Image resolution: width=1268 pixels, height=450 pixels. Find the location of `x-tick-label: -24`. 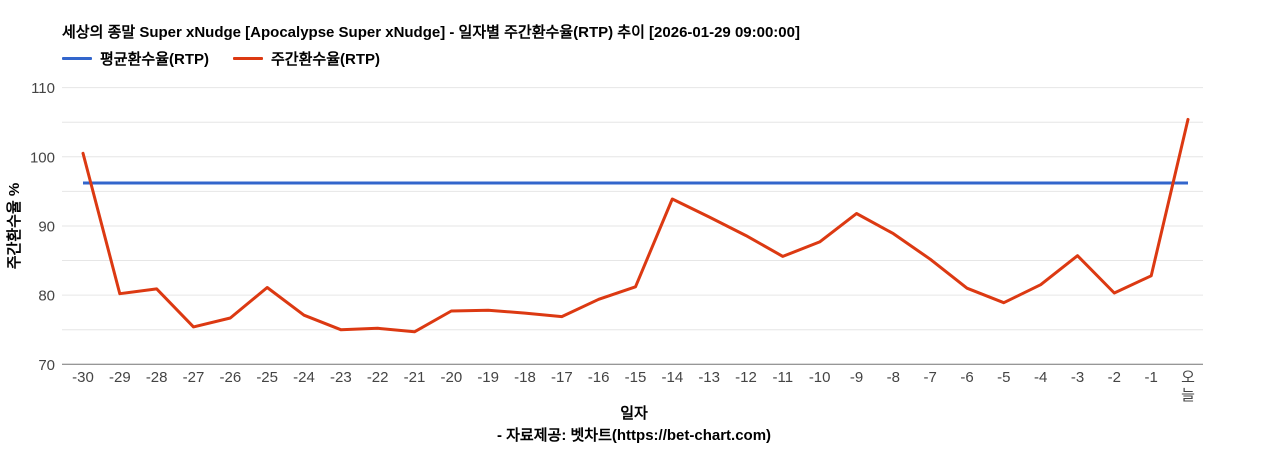

x-tick-label: -24 is located at coordinates (304, 377).